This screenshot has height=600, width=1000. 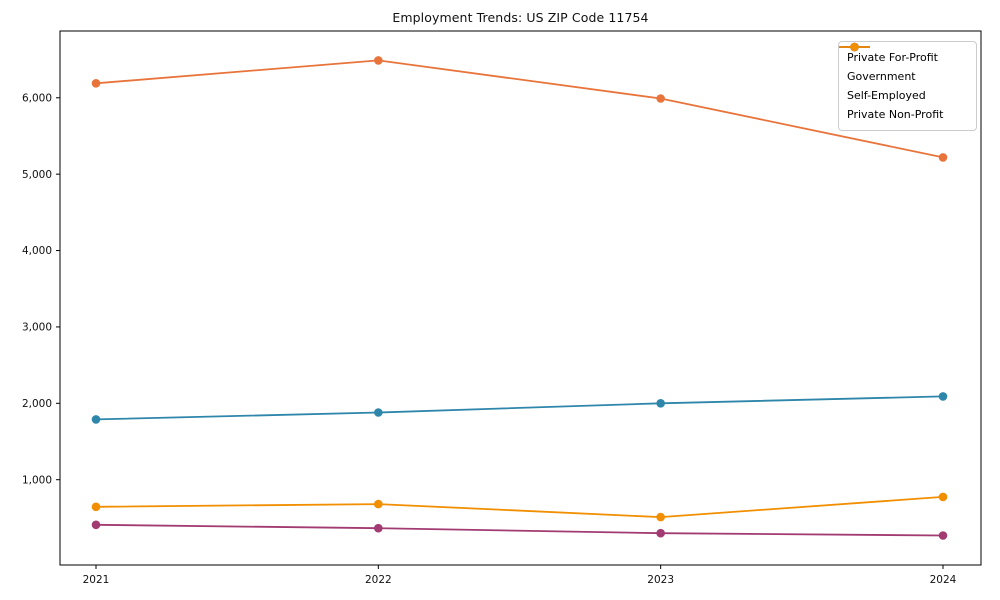 I want to click on legend-label: Government, so click(x=881, y=76).